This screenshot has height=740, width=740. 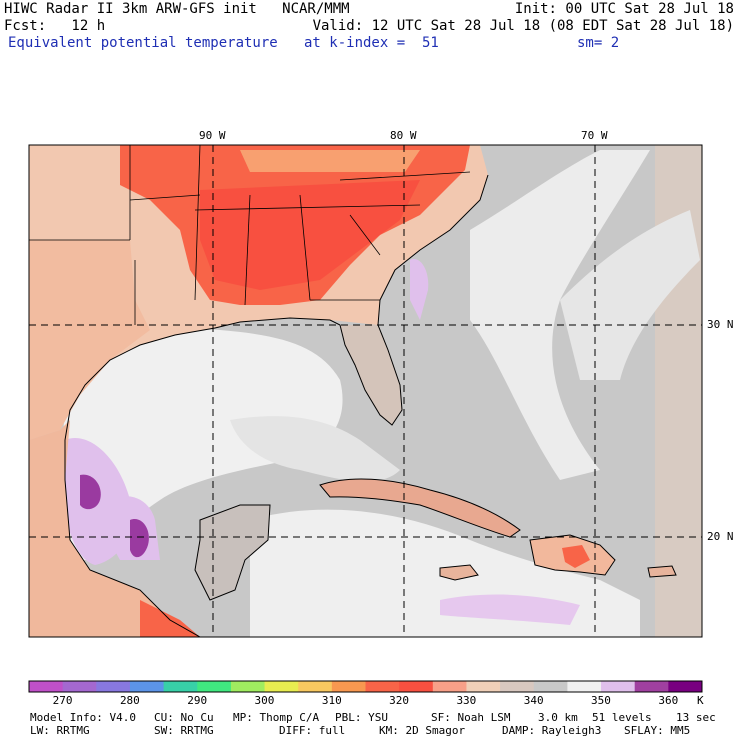 I want to click on colorbar-frame, so click(x=365, y=686).